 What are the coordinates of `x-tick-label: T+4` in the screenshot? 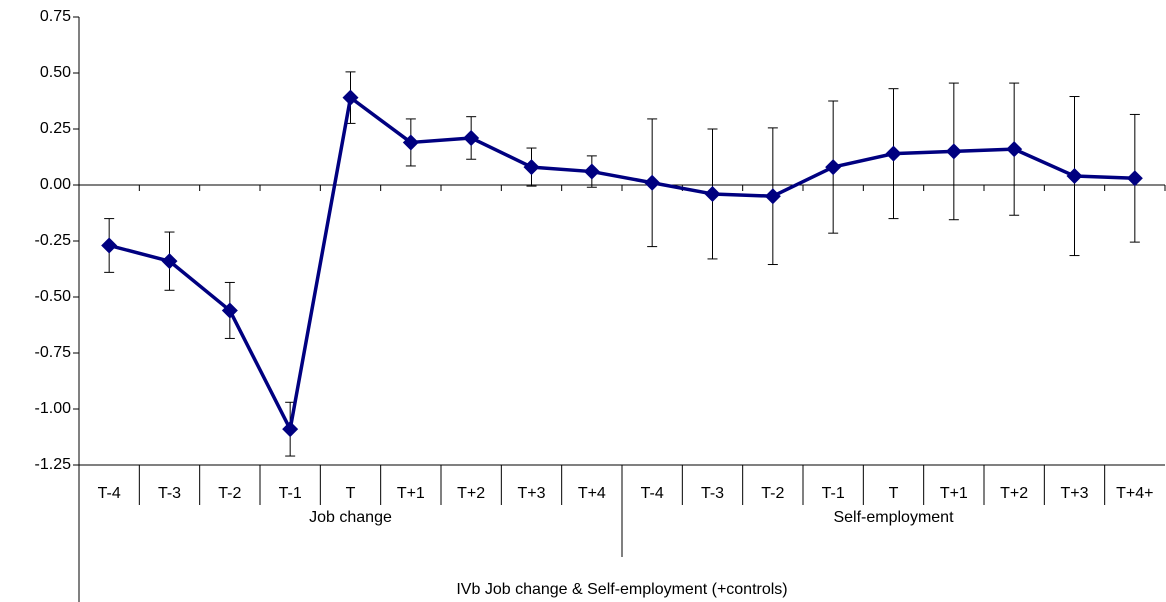 It's located at (592, 493).